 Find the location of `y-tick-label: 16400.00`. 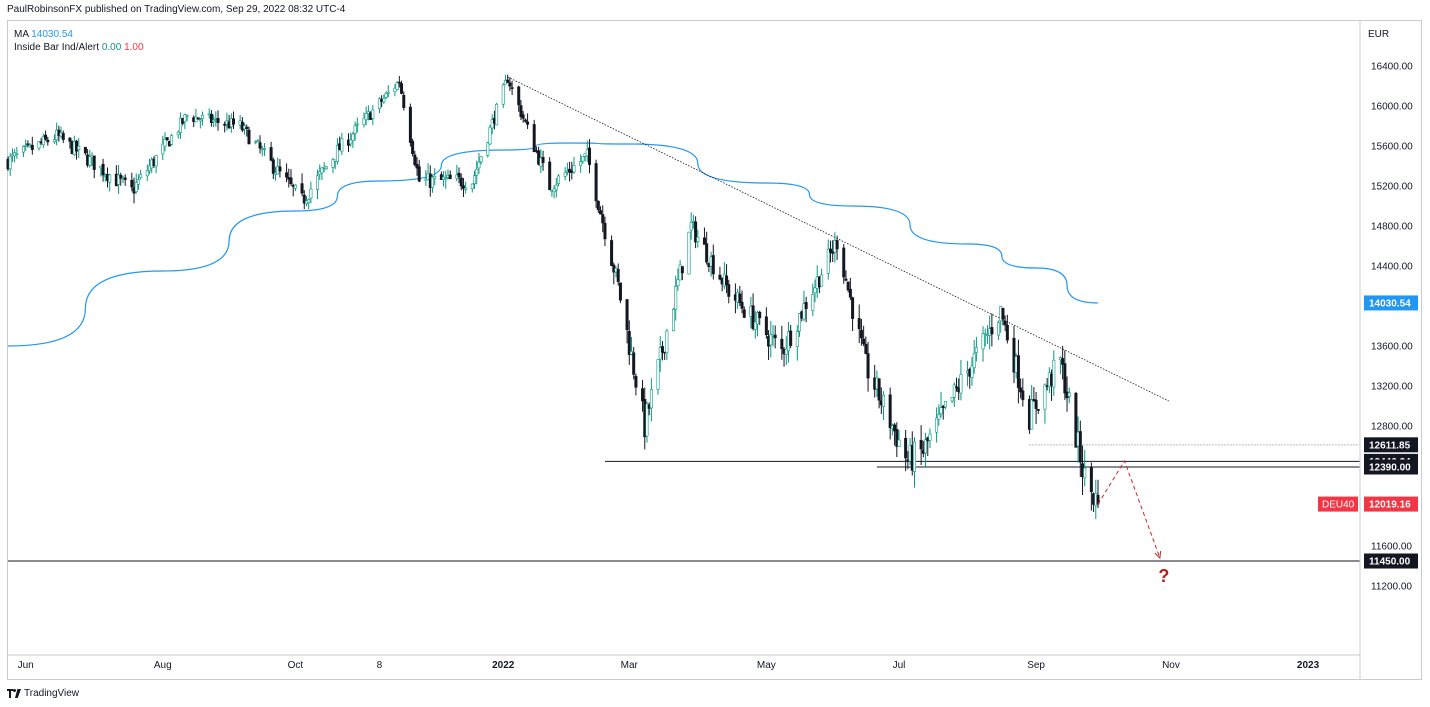

y-tick-label: 16400.00 is located at coordinates (1392, 67).